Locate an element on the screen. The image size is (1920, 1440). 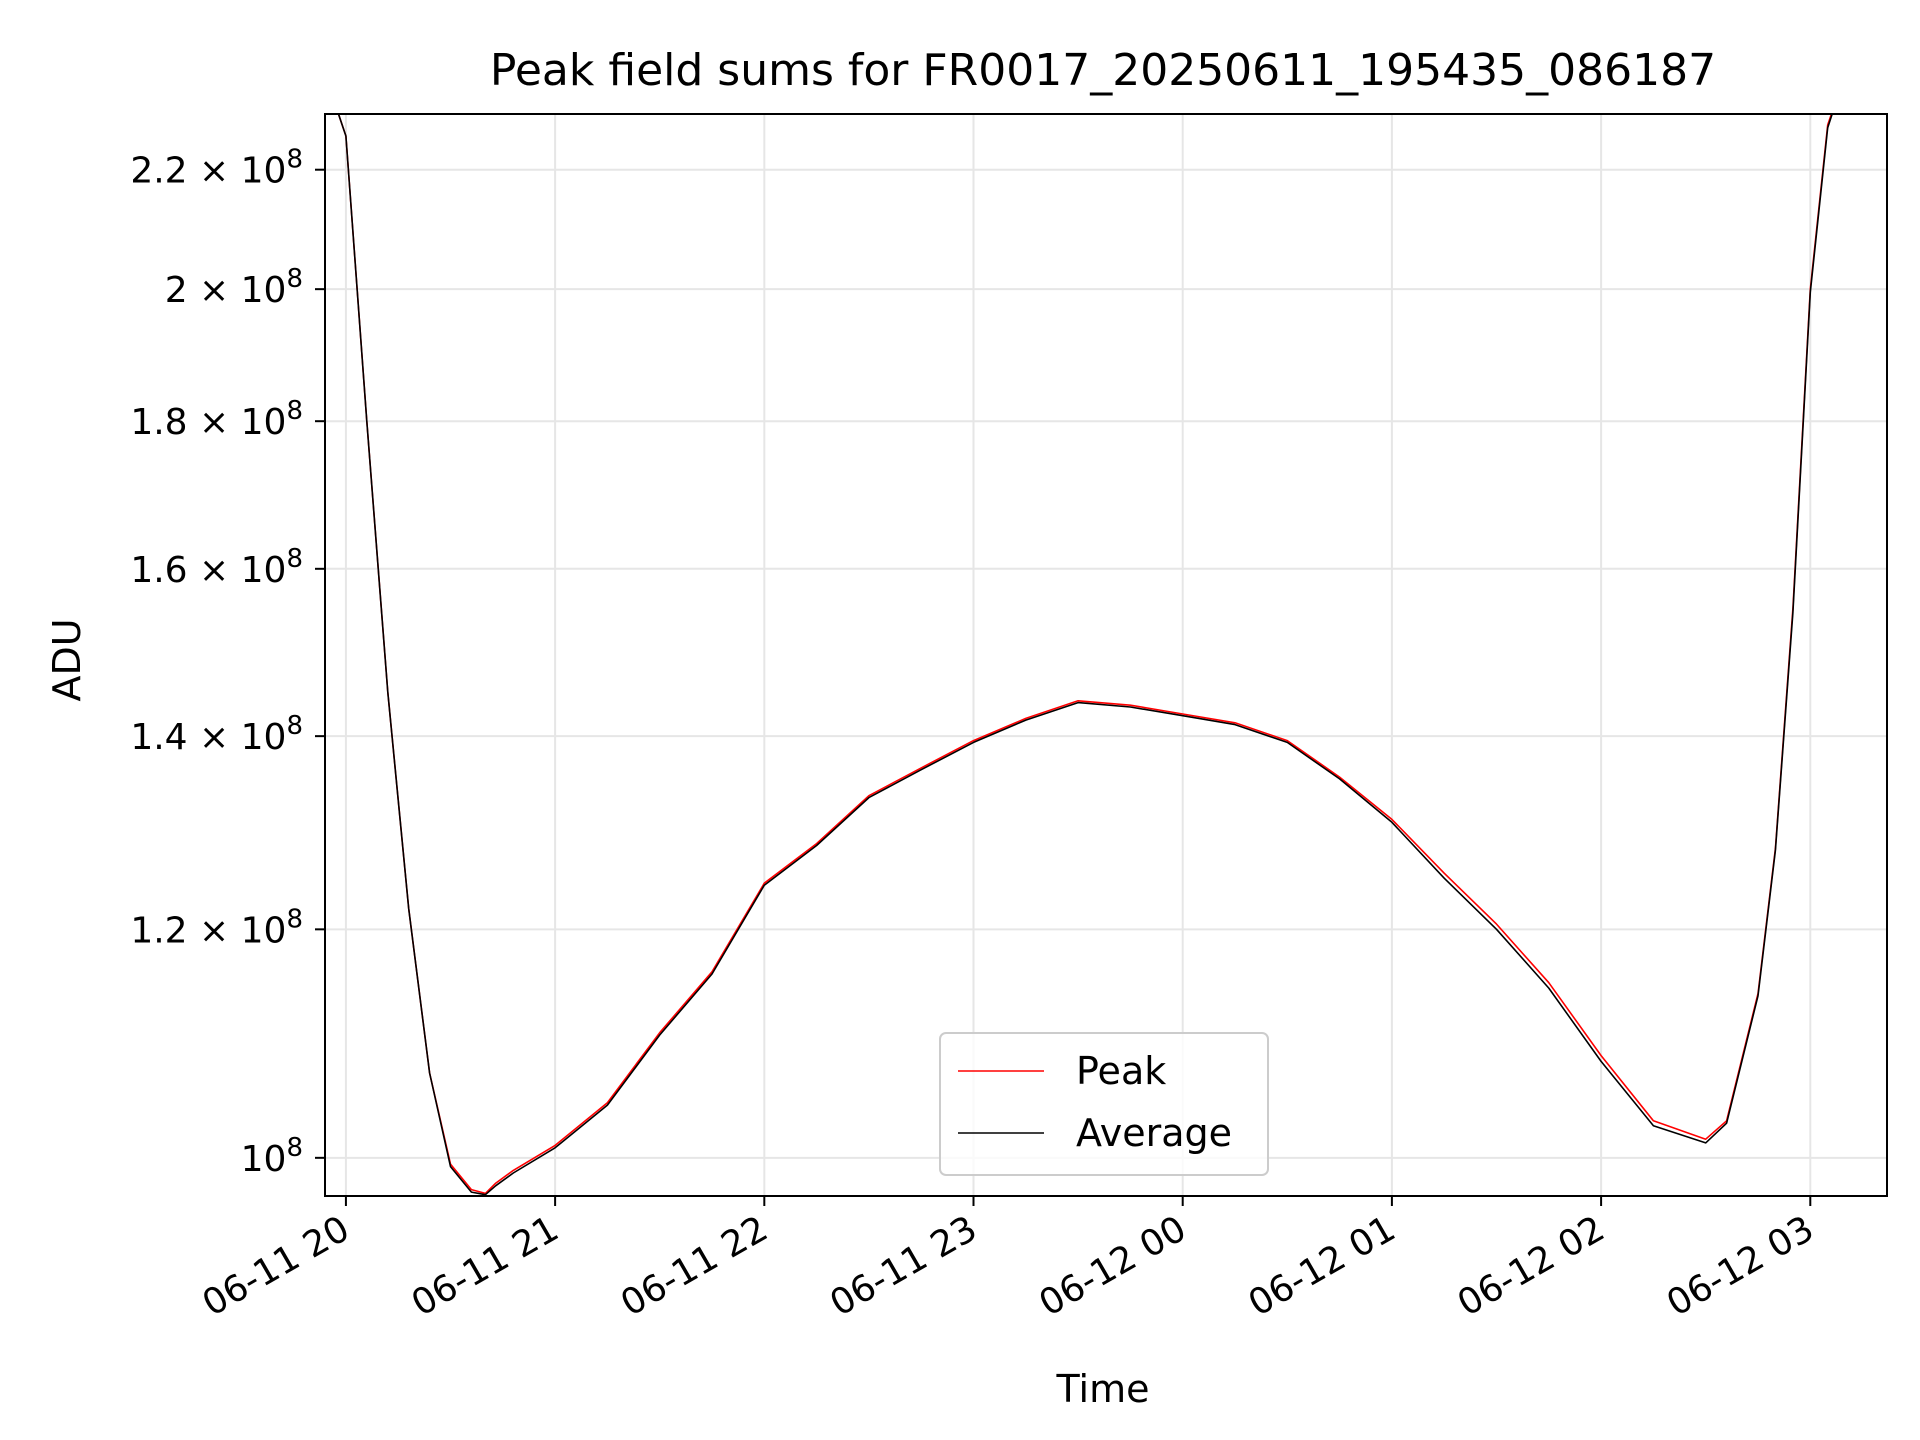
legend: Peak Average is located at coordinates (1104, 1104).